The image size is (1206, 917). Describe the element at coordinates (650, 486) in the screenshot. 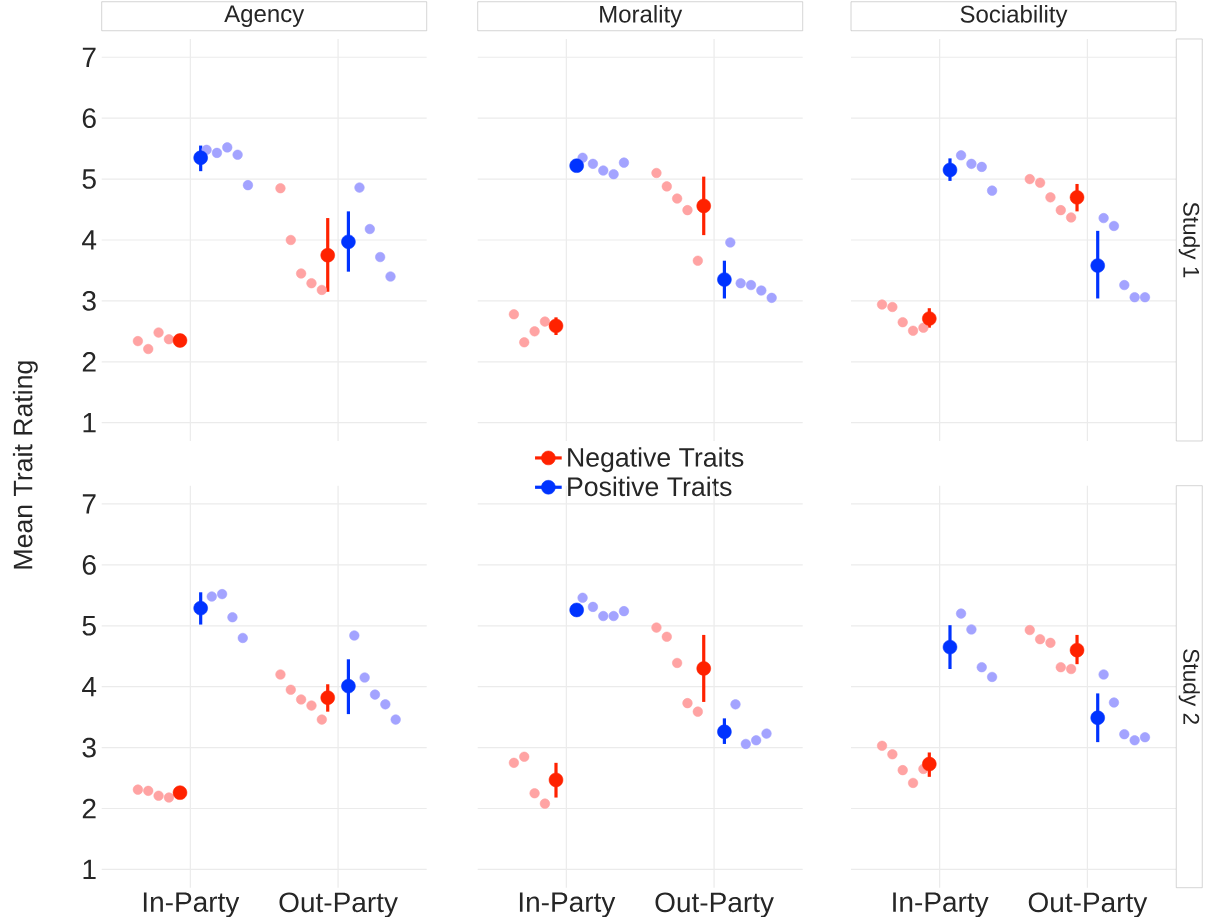

I see `legend-label: Positive Traits` at that location.